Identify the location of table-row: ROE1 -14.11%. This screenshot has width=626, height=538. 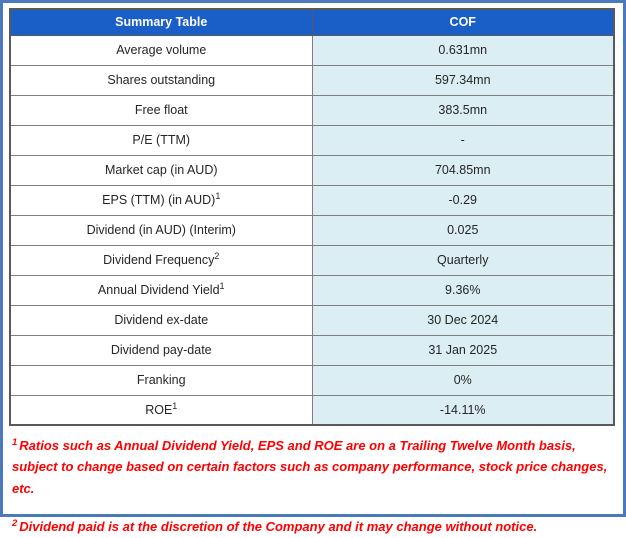
(312, 410).